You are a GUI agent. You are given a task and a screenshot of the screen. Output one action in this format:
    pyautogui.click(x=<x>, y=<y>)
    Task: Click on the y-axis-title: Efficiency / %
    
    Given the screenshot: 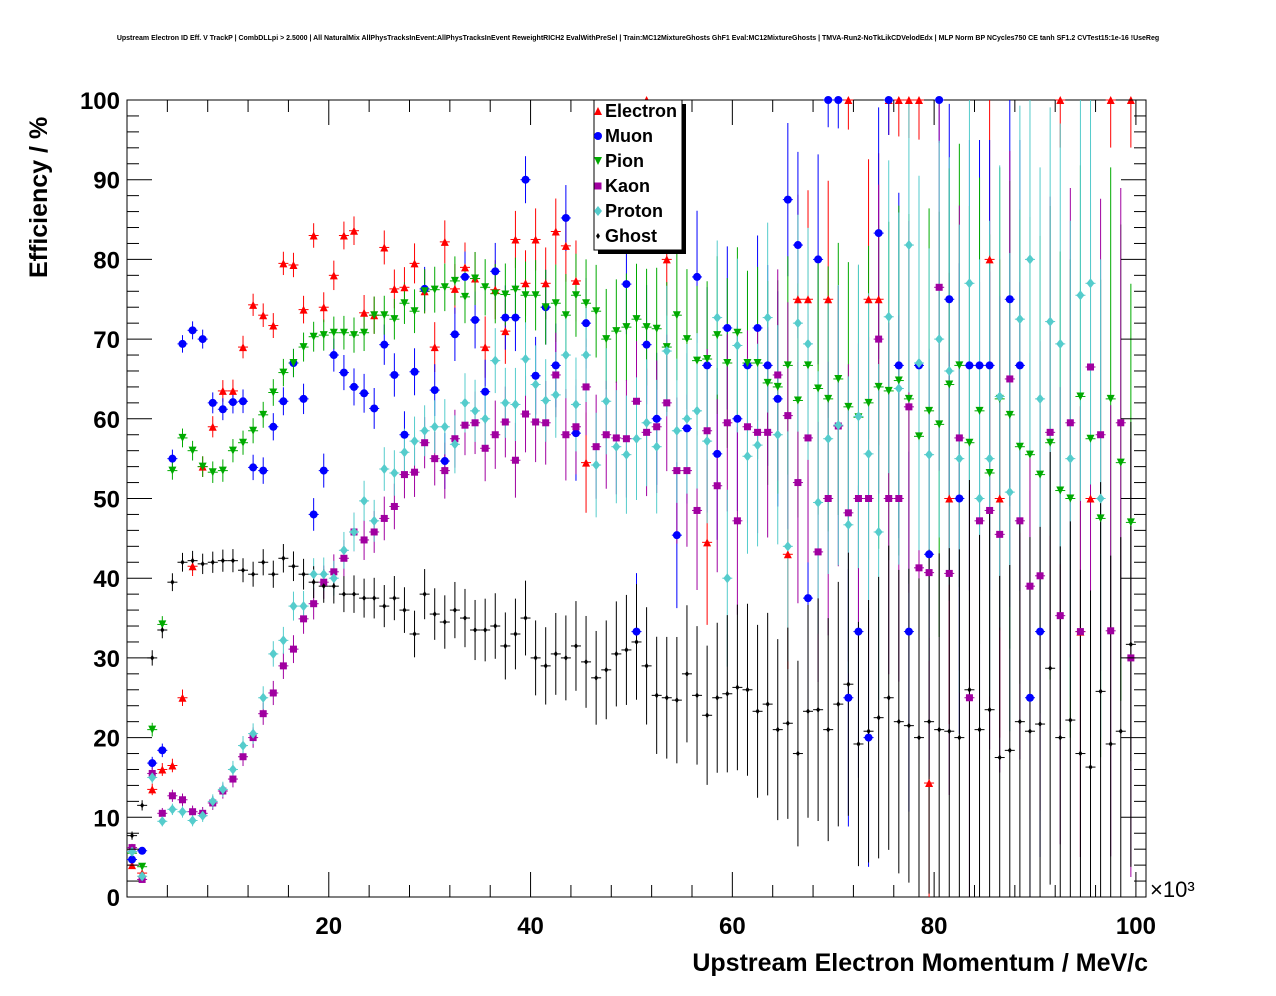 What is the action you would take?
    pyautogui.click(x=39, y=197)
    